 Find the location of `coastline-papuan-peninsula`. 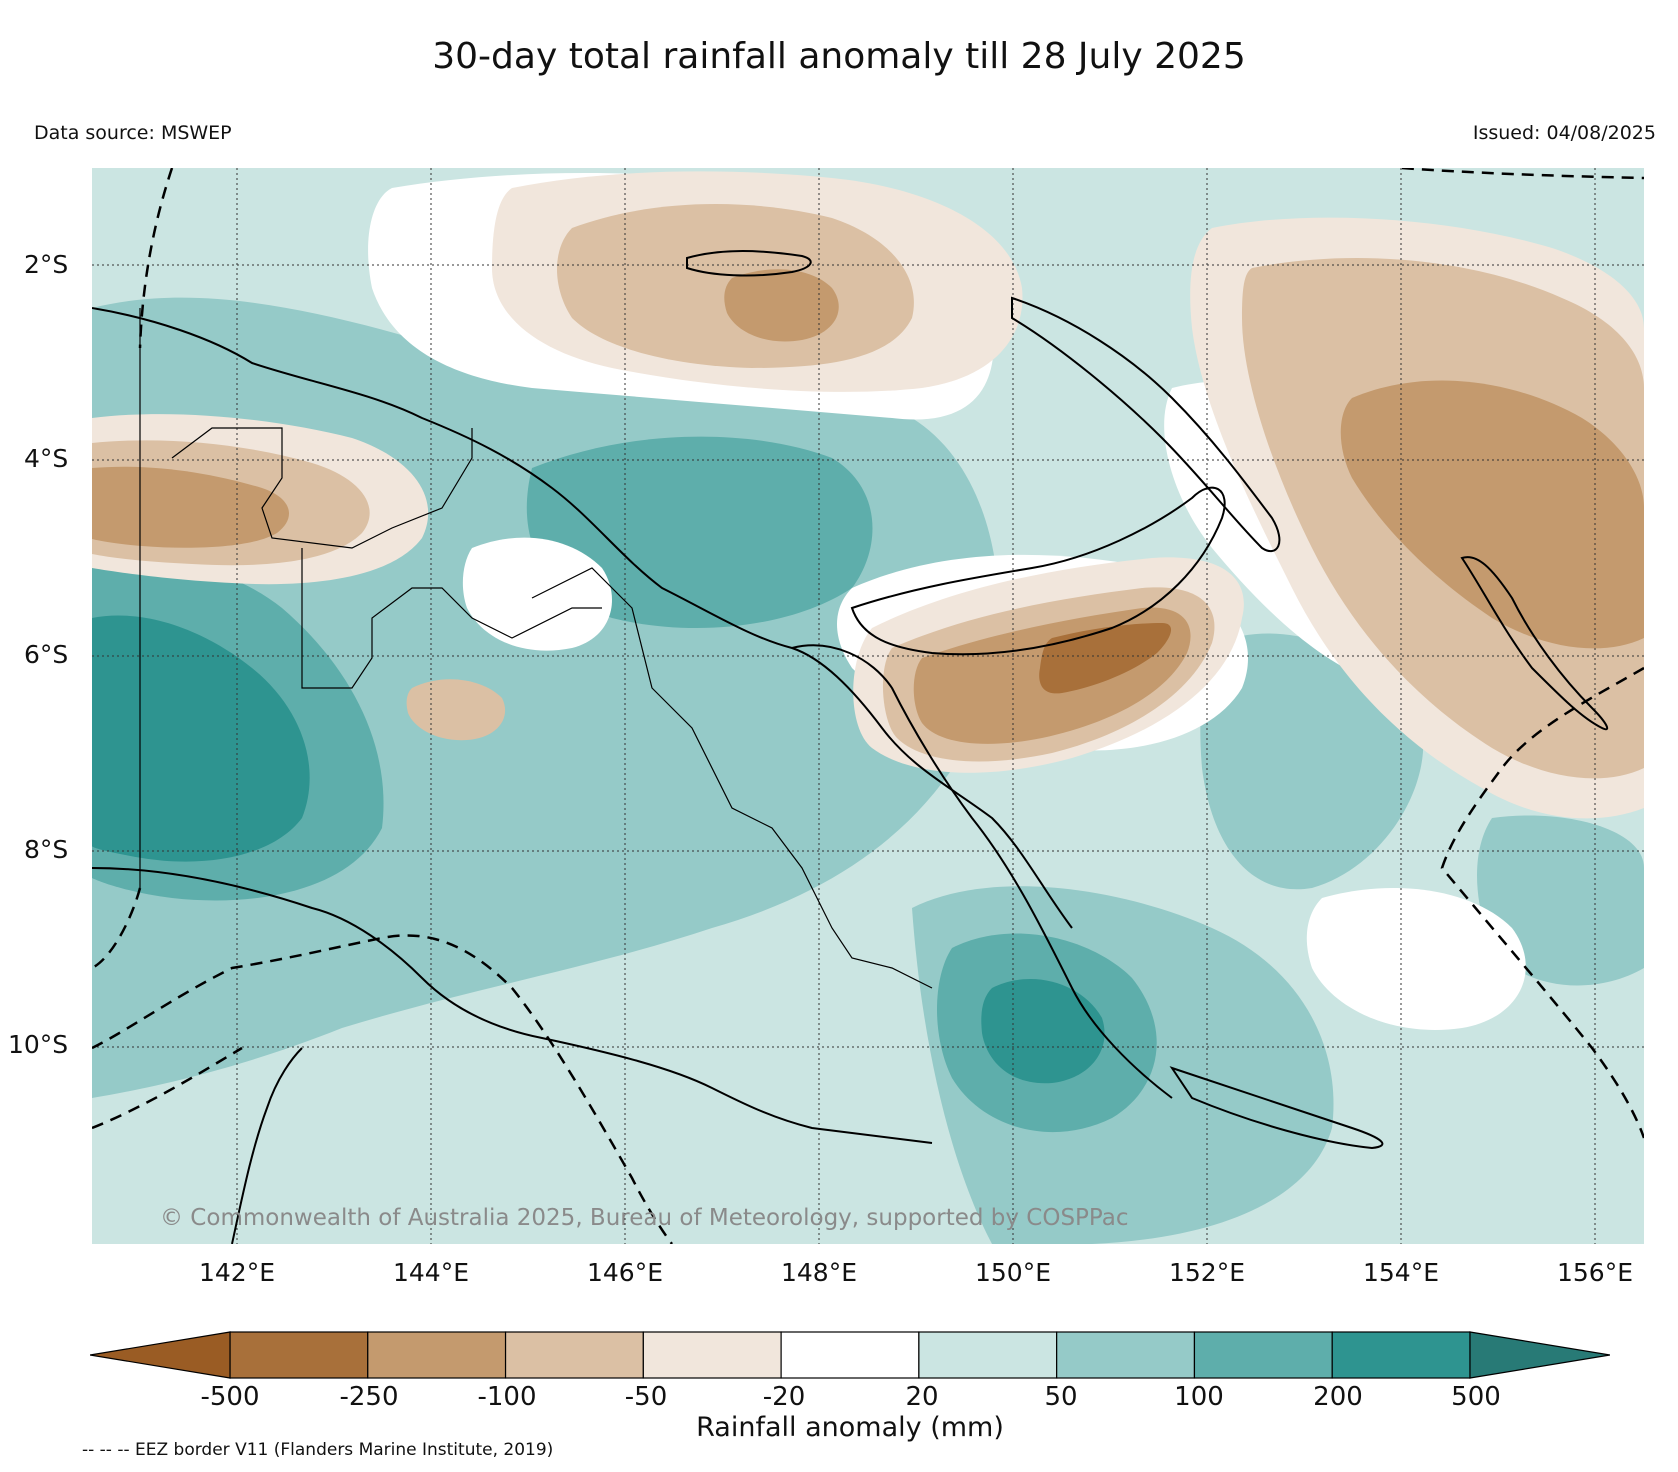

coastline-papuan-peninsula is located at coordinates (982, 871).